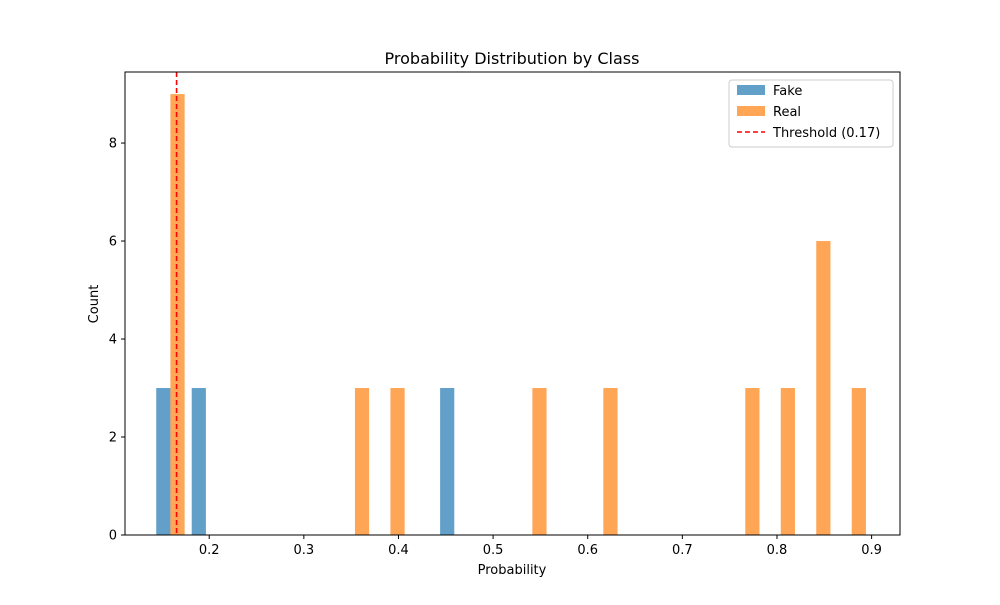  Describe the element at coordinates (751, 90) in the screenshot. I see `legend-swatch-fake` at that location.